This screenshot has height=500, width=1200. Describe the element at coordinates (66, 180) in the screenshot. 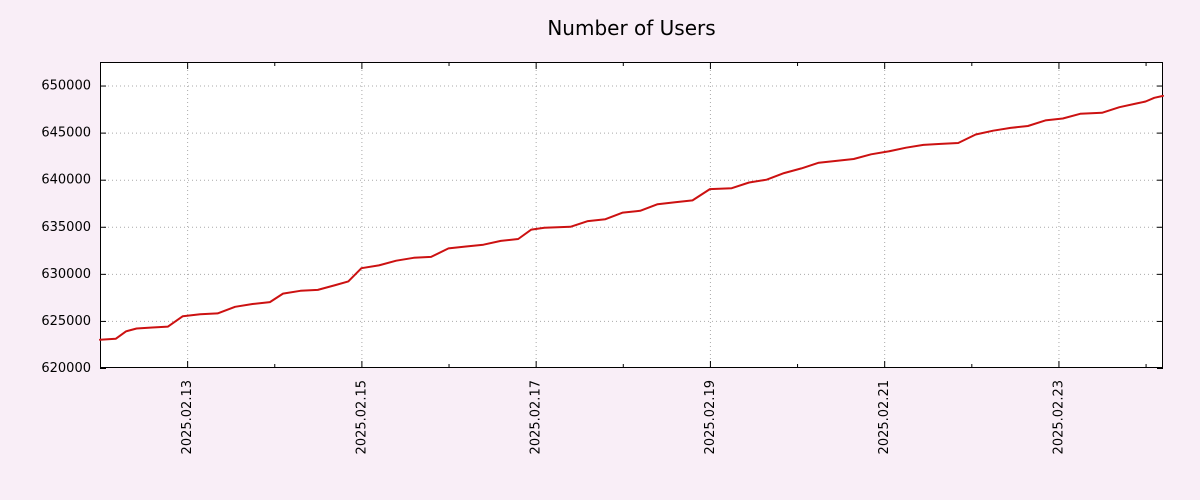

I see `y-tick-label: 640000` at that location.